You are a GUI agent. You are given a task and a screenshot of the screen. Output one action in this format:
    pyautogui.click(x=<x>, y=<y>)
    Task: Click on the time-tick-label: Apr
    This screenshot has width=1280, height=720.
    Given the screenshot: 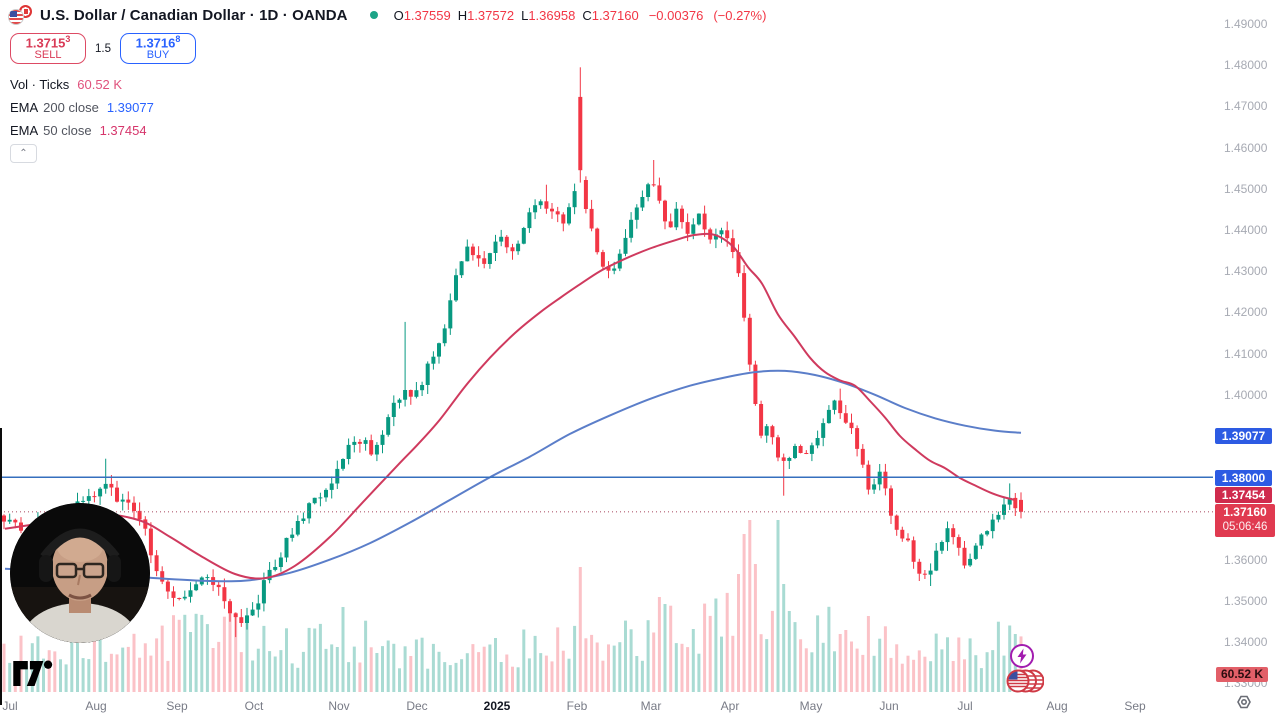 What is the action you would take?
    pyautogui.click(x=730, y=706)
    